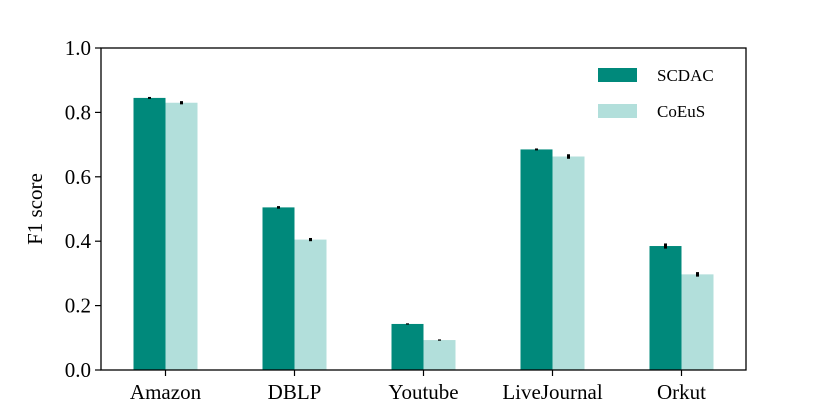 The height and width of the screenshot is (415, 830). I want to click on x-tick-label-youtube: Youtube, so click(423, 392).